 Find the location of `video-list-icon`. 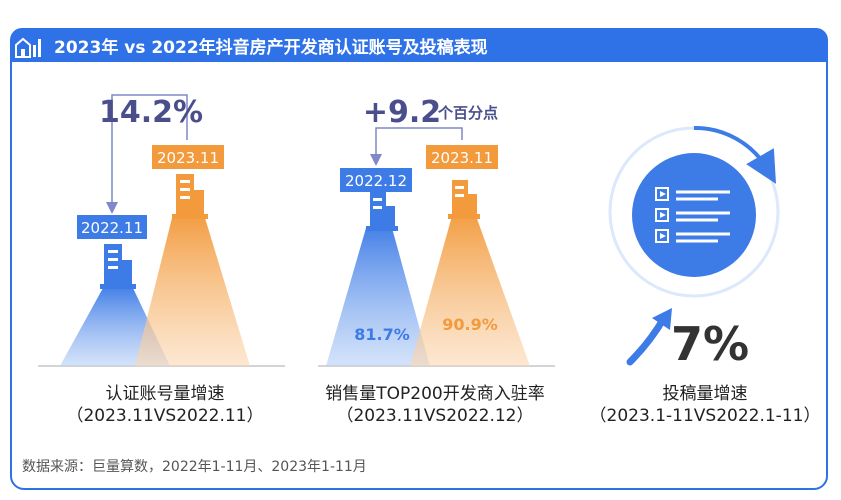

video-list-icon is located at coordinates (692, 215).